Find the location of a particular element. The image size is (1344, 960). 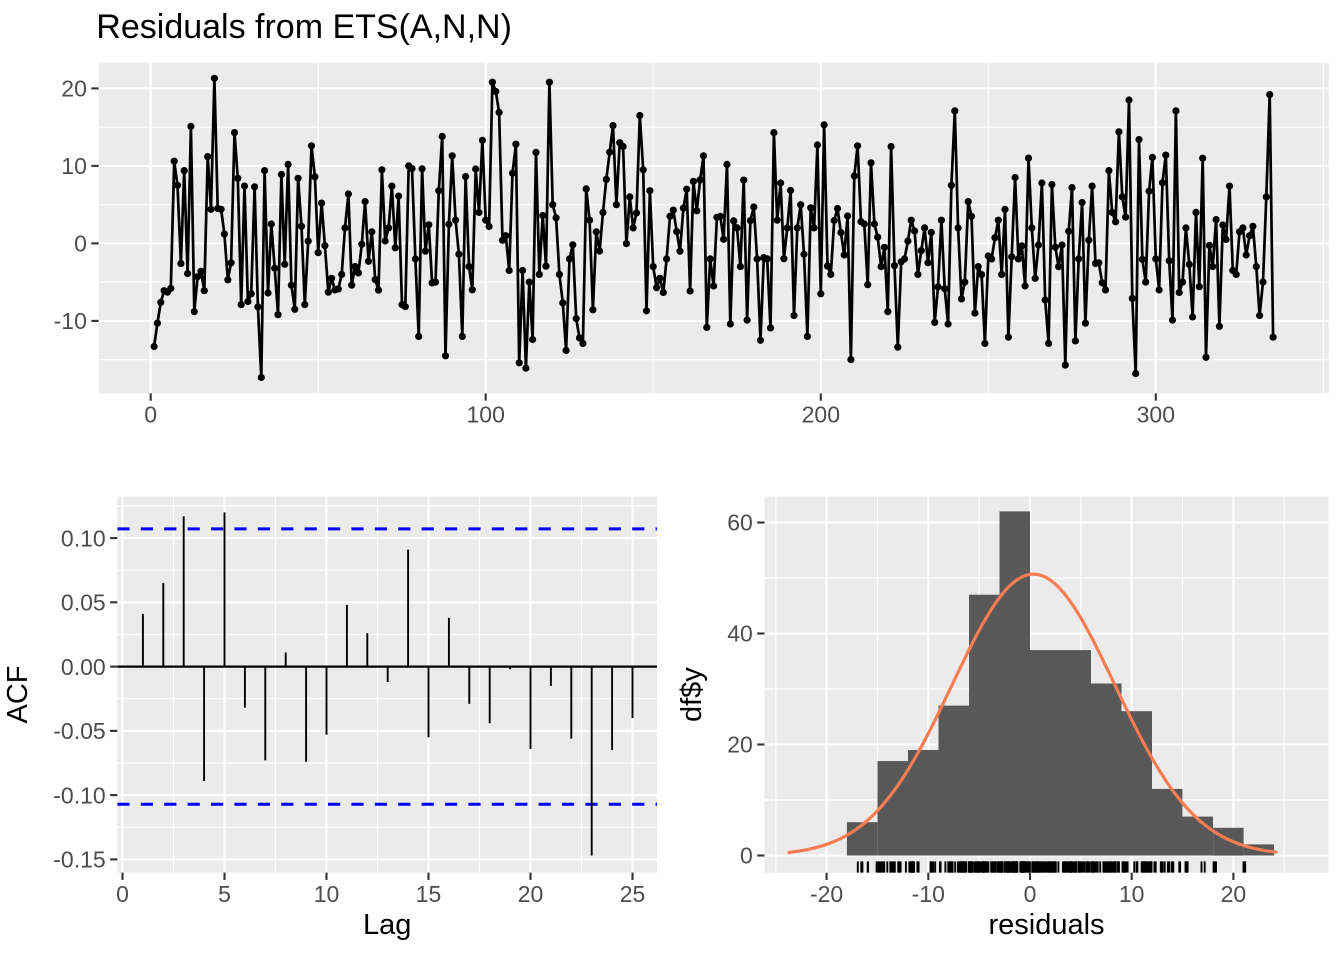

svg-text: 5 is located at coordinates (224, 894).